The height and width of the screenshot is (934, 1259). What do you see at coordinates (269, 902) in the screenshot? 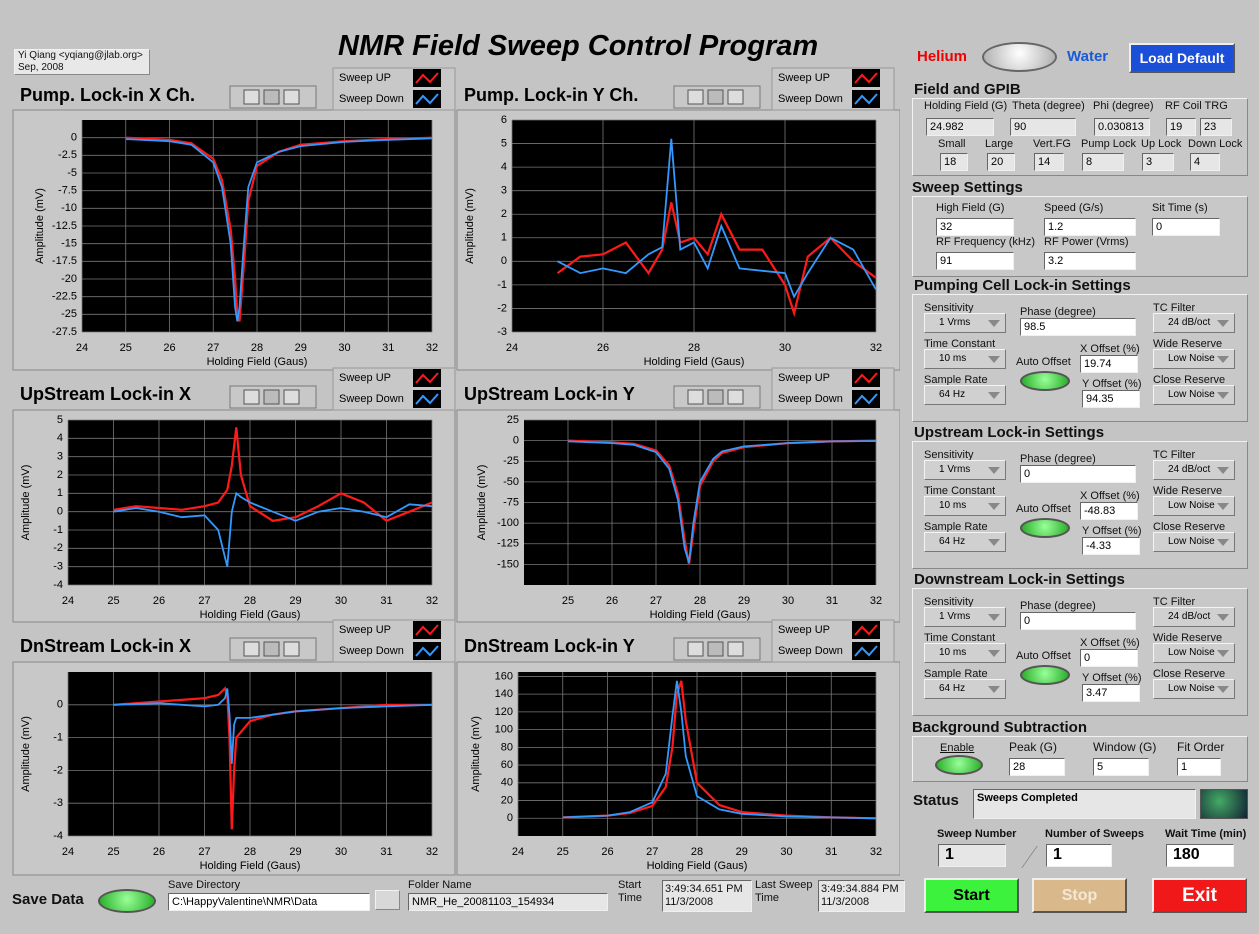
I see `directory-input: C:\HappyValentine\NMR\Data` at bounding box center [269, 902].